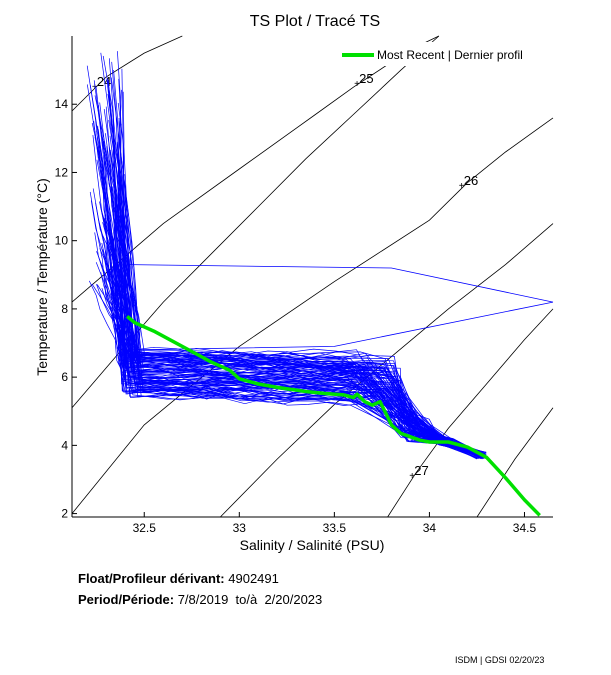 The image size is (611, 675). I want to click on y-tick-label: 4, so click(64, 445).